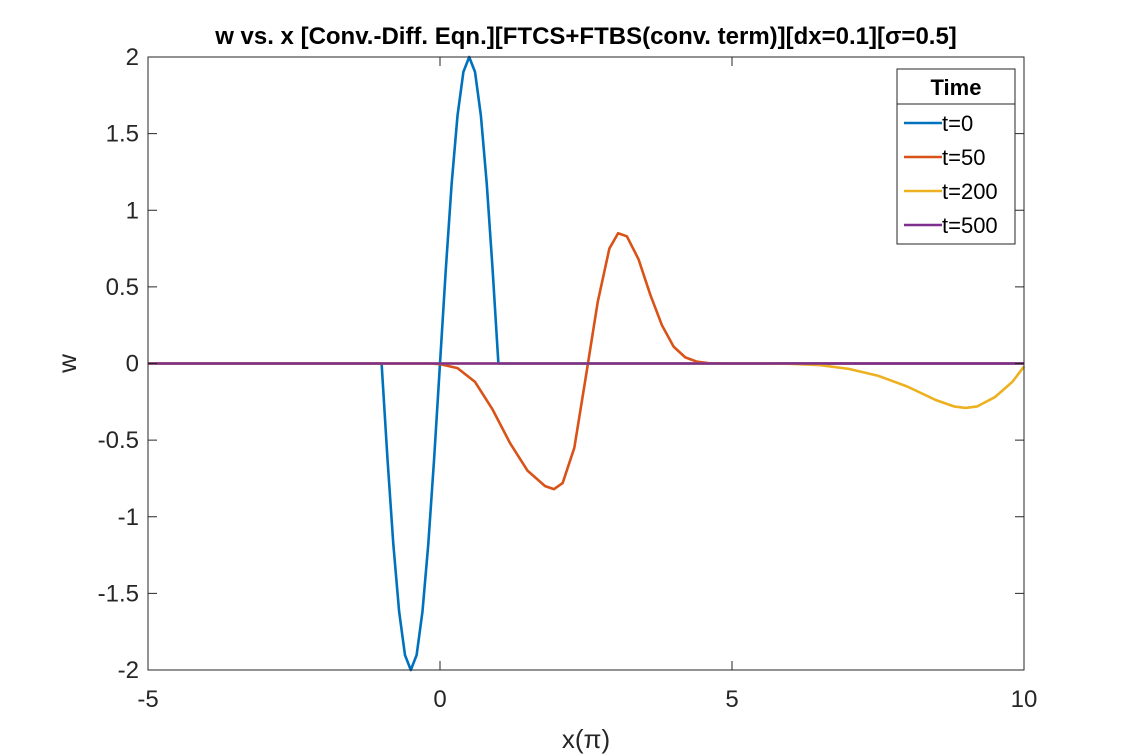 This screenshot has width=1134, height=756. What do you see at coordinates (970, 191) in the screenshot?
I see `legend-label: t=200` at bounding box center [970, 191].